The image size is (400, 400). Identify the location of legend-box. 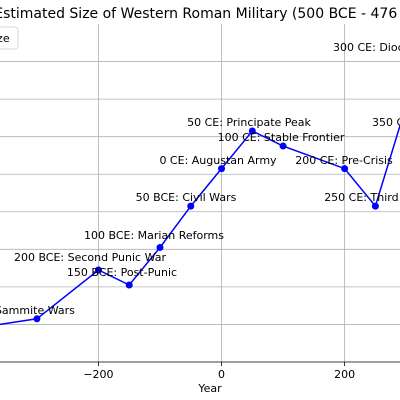
(9, 38).